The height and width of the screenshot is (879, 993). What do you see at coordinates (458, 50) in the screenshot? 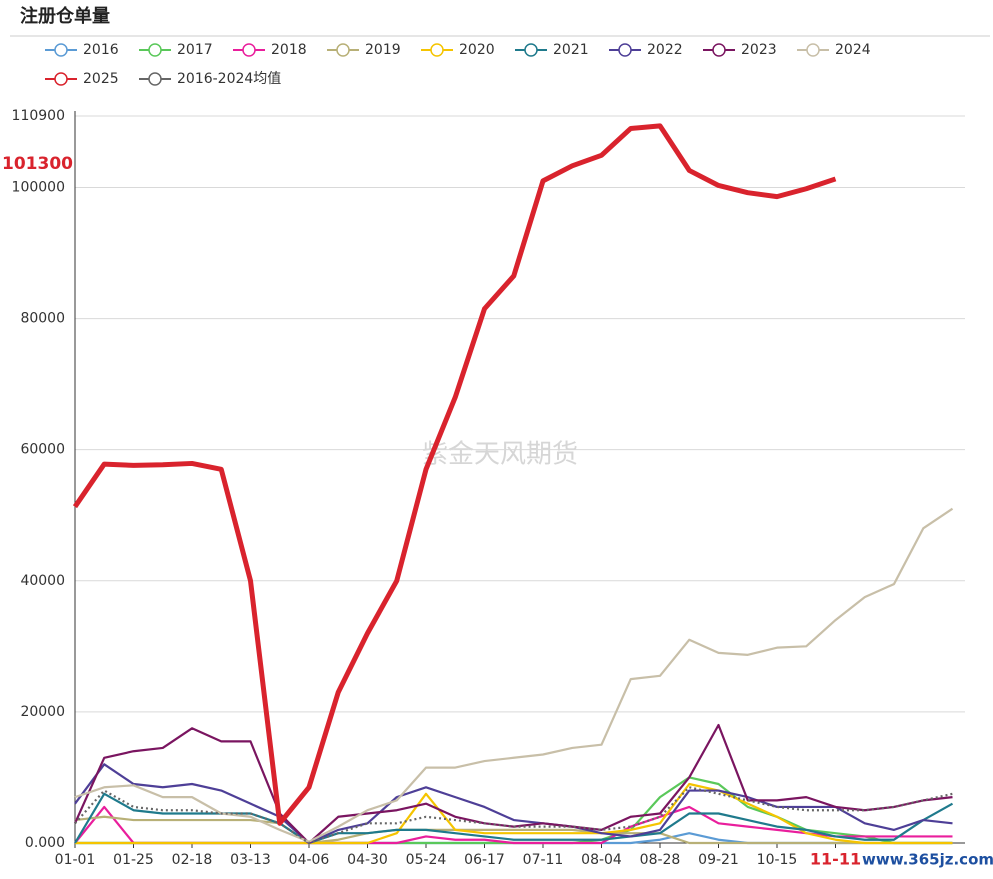
I see `legend-item: 2020` at bounding box center [458, 50].